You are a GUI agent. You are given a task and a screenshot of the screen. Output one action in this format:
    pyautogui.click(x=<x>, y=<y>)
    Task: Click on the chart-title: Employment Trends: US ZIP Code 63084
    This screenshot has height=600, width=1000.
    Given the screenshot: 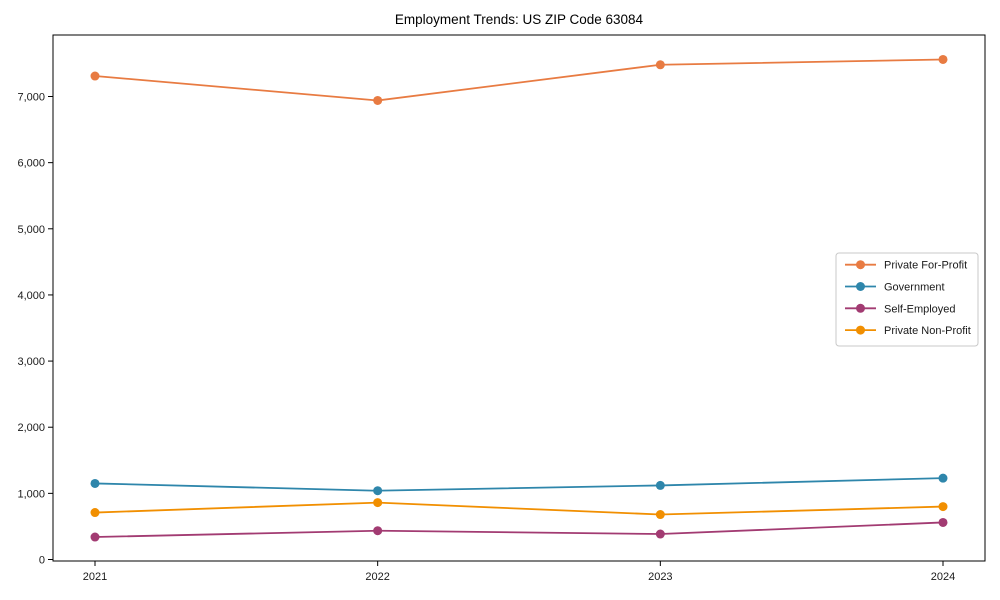 What is the action you would take?
    pyautogui.click(x=519, y=19)
    